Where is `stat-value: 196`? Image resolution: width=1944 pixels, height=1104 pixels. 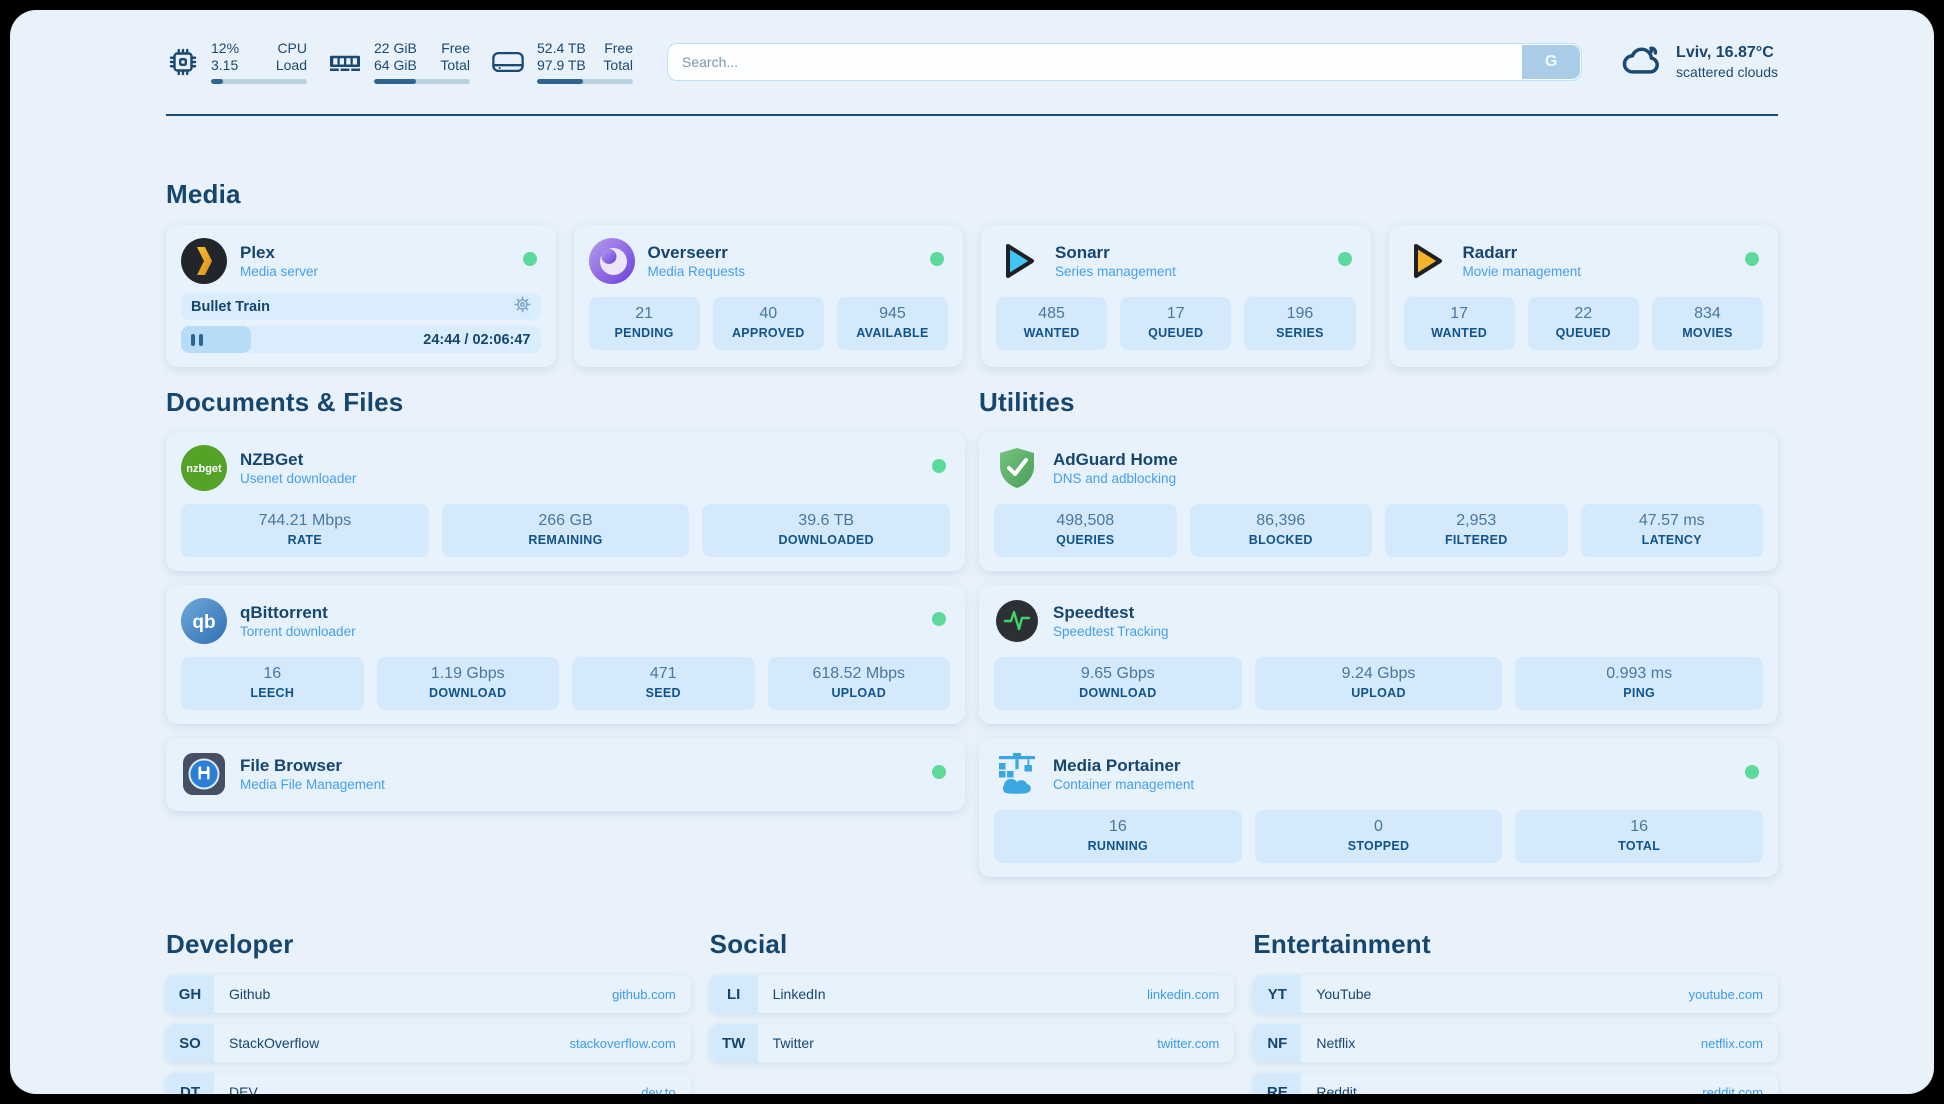
stat-value: 196 is located at coordinates (1300, 313).